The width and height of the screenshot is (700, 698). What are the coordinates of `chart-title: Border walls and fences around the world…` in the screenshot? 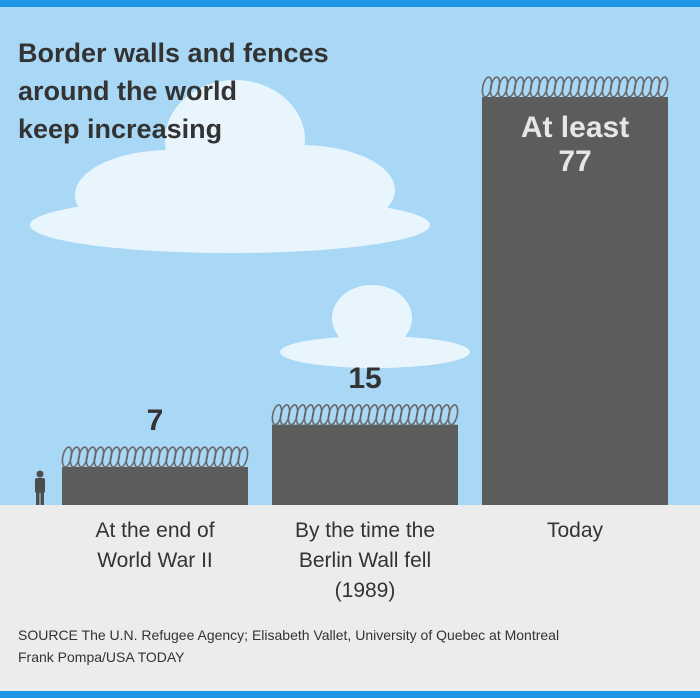 It's located at (208, 91).